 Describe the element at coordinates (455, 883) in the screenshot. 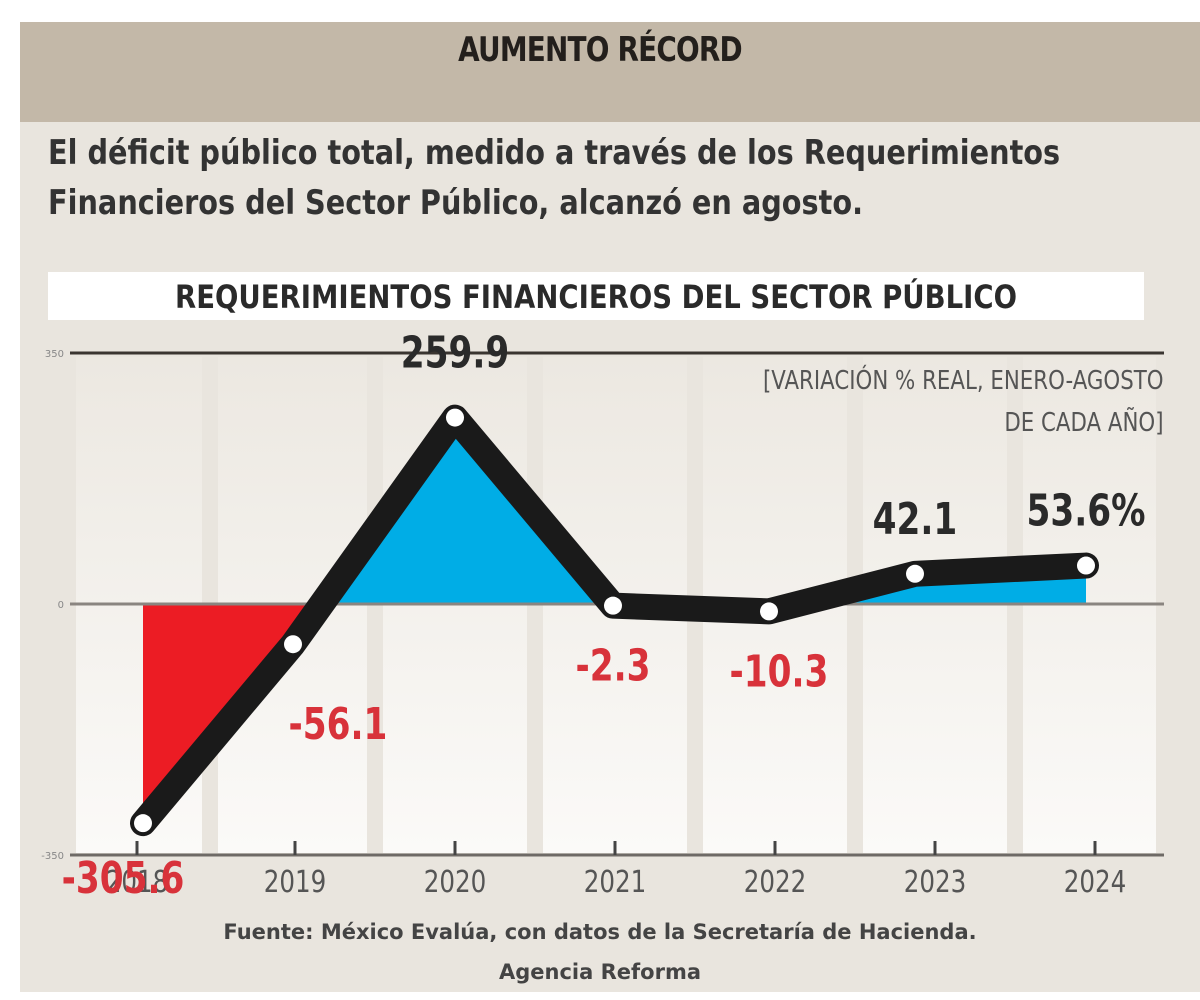

I see `x-tick-label: 2020` at that location.